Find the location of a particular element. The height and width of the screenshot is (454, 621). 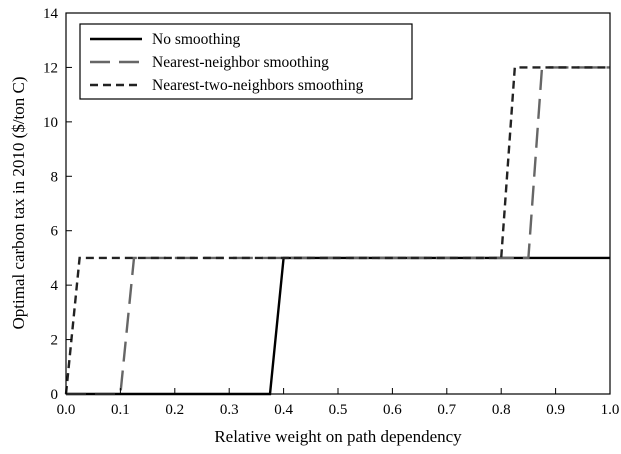

x-tick-label: 0.0 is located at coordinates (66, 410).